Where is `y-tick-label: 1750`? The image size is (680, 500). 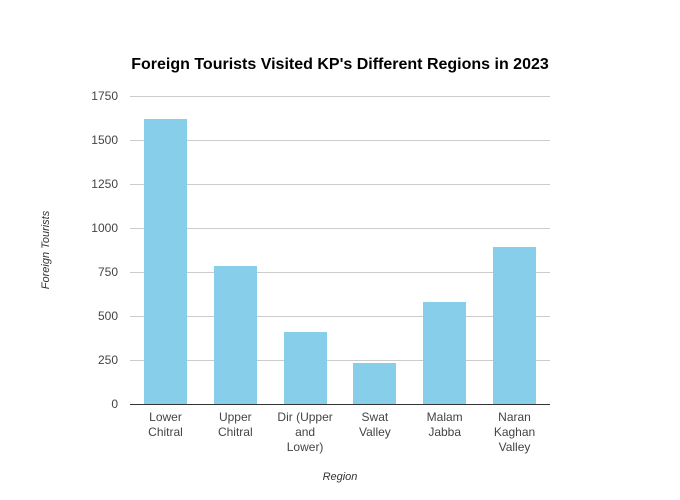
y-tick-label: 1750 is located at coordinates (104, 96).